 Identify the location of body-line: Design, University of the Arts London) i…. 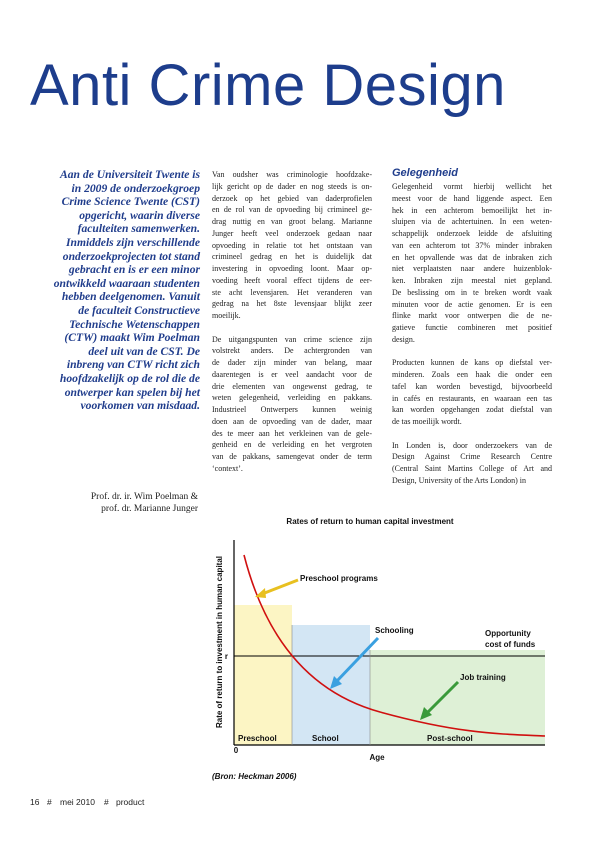
(459, 480).